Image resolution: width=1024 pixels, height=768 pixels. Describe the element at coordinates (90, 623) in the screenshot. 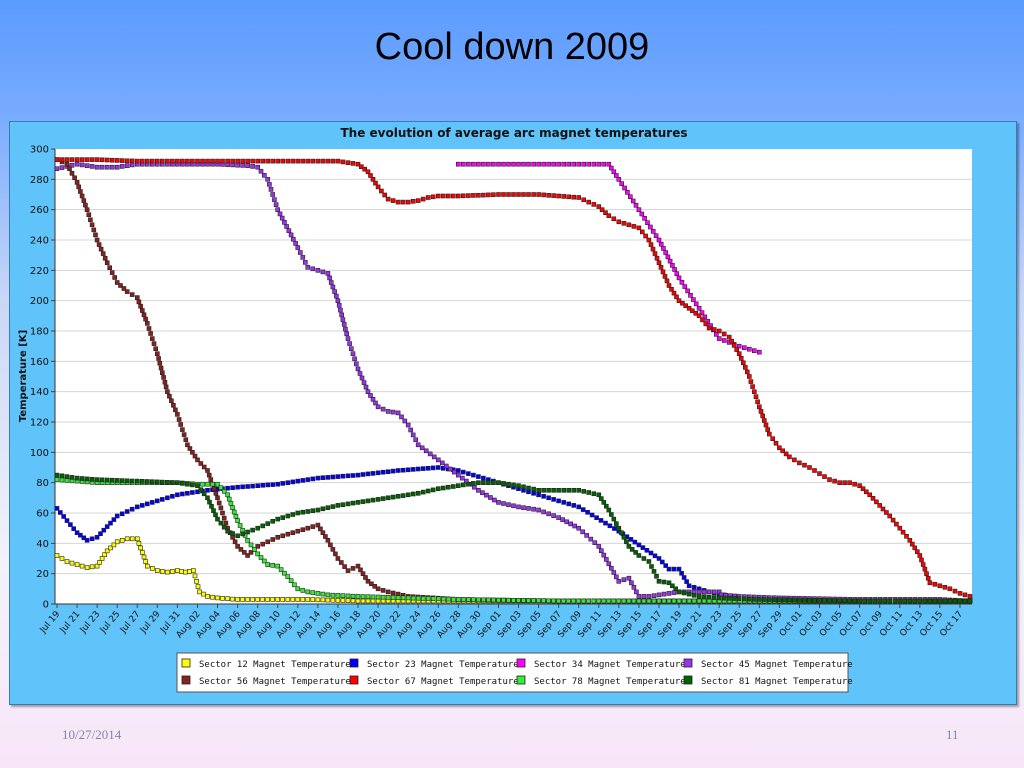

I see `x-tick-label: Jul 23` at that location.